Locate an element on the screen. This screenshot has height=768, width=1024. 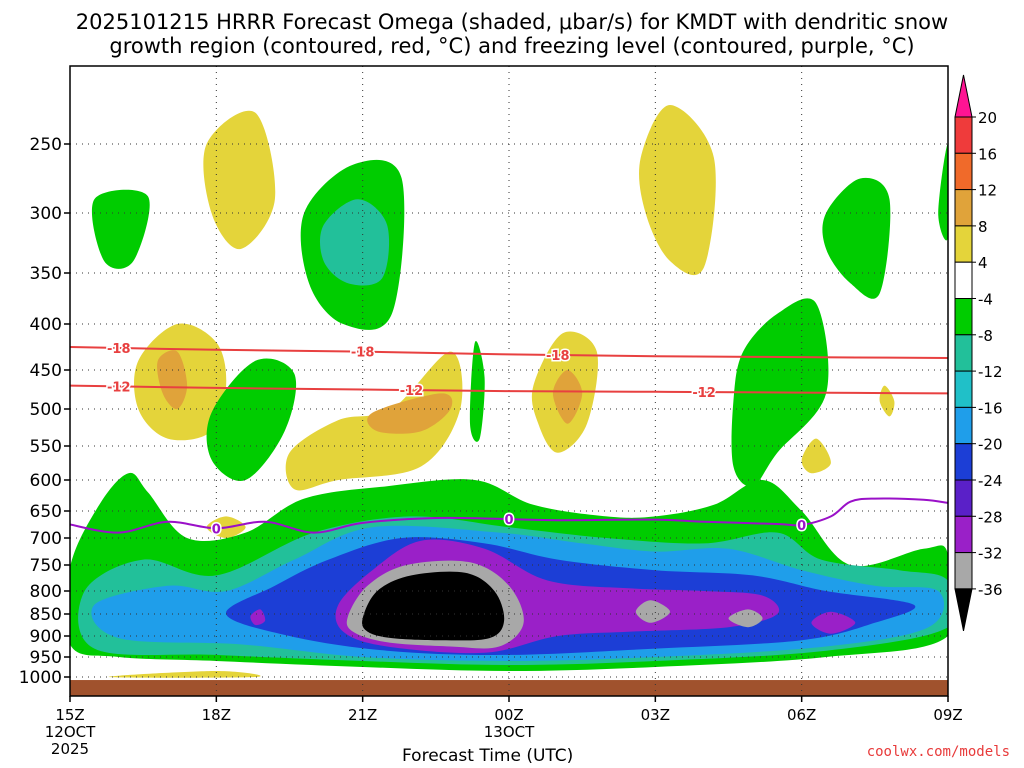
x-tick-label: 03Z is located at coordinates (655, 715).